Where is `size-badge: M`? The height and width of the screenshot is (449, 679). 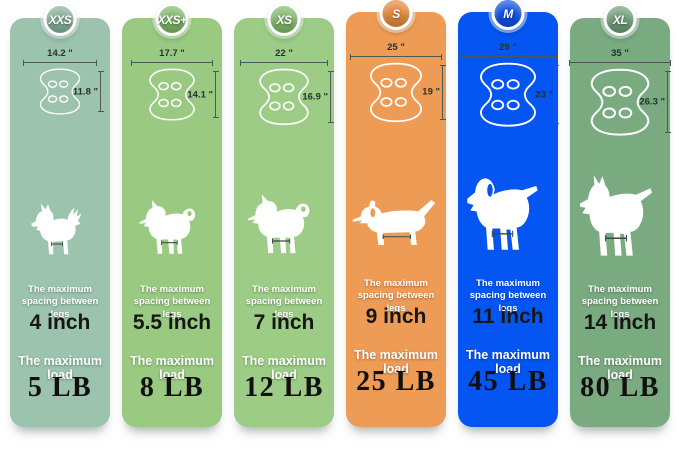 size-badge: M is located at coordinates (508, 15).